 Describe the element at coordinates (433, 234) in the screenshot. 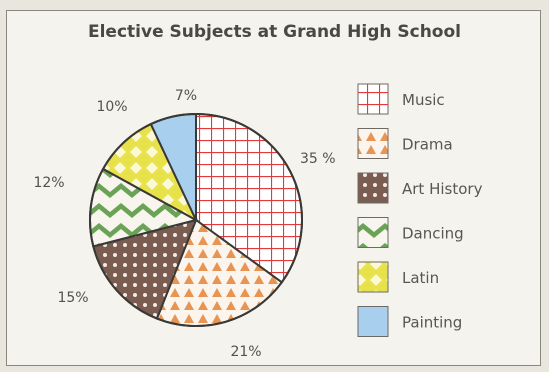

I see `legend-label-dancing: Dancing` at that location.